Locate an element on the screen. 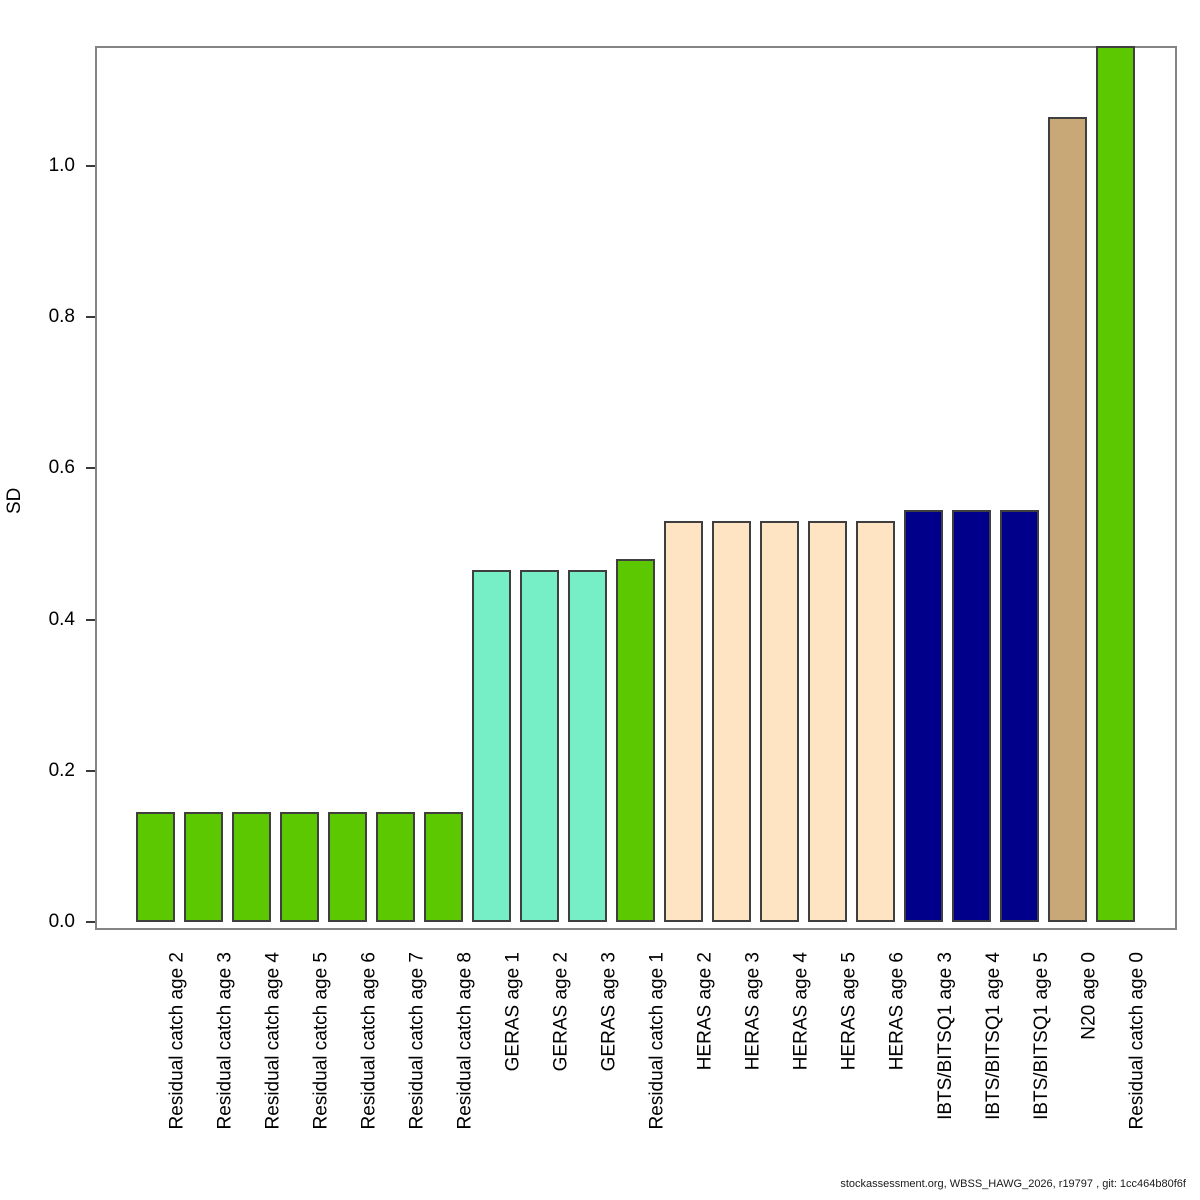 This screenshot has height=1200, width=1200. x-label-residual-catch-age-1: Residual catch age 1 is located at coordinates (657, 1041).